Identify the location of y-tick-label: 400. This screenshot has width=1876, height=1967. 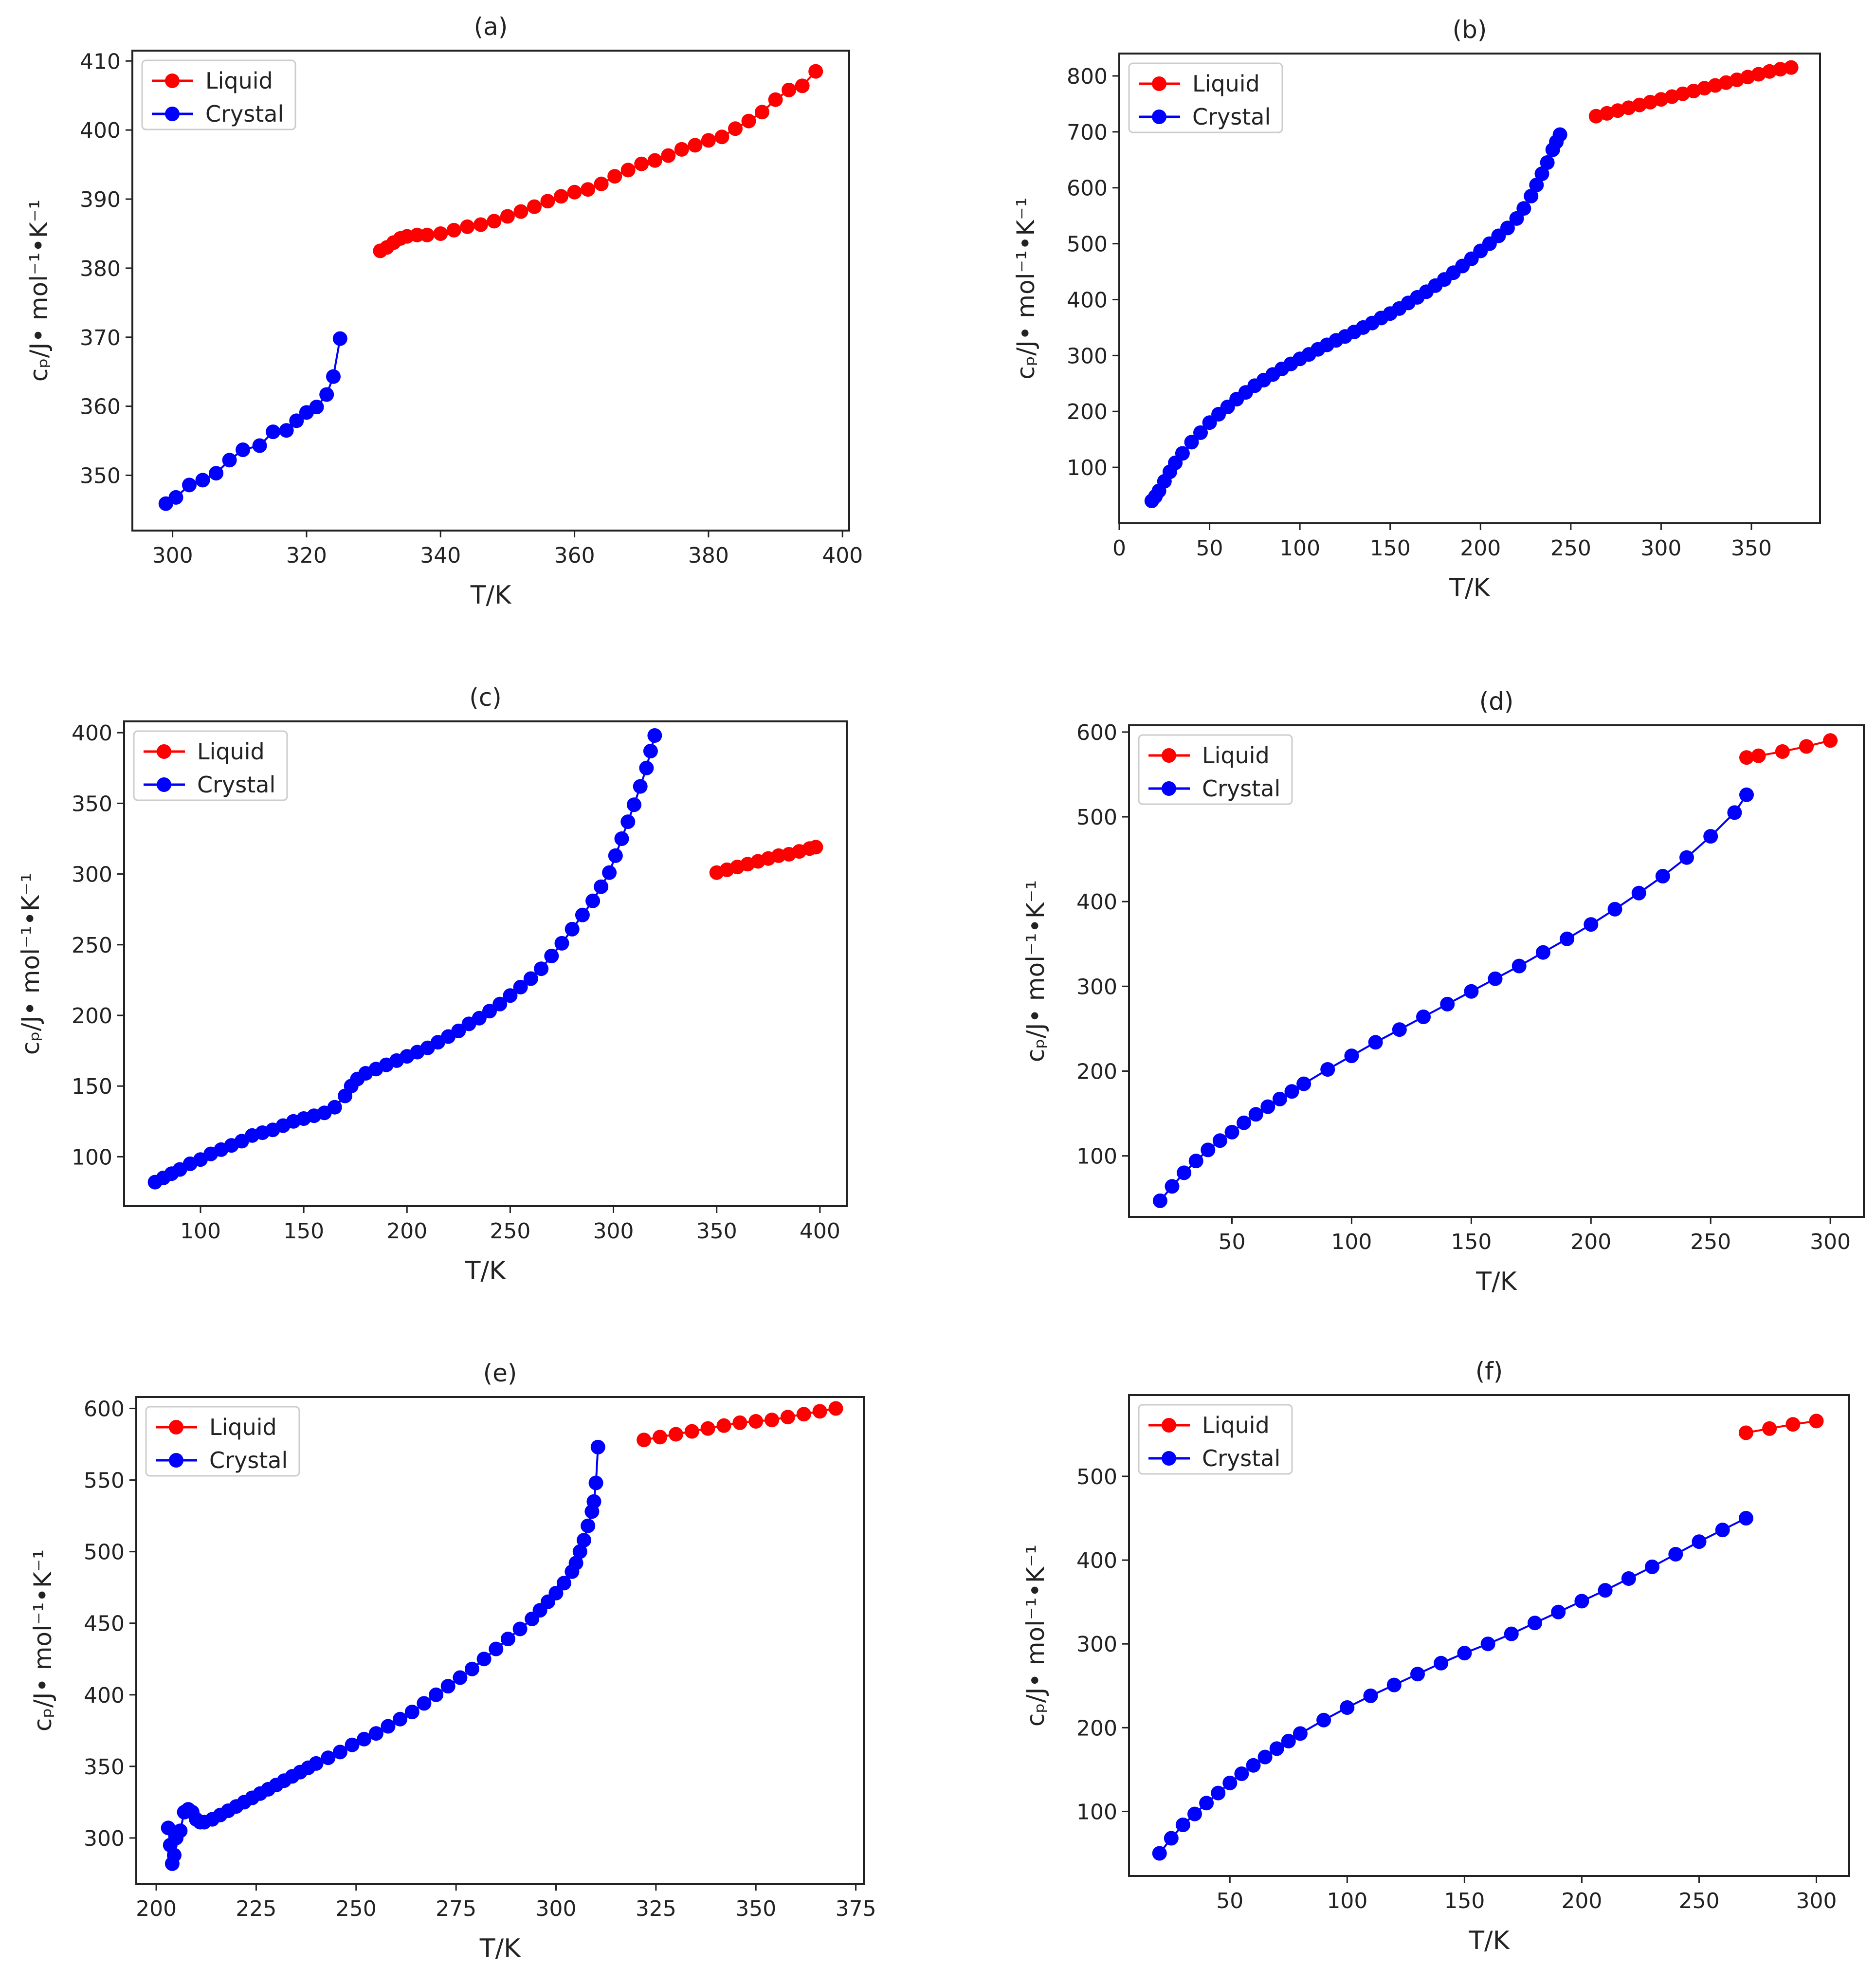
(1087, 301).